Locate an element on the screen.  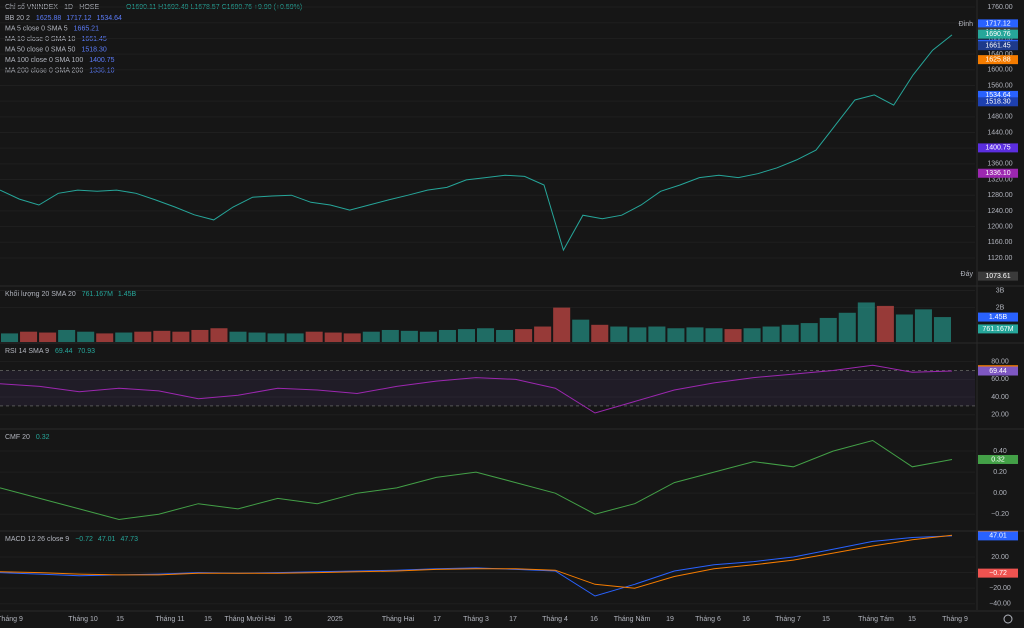
x-tick-label: Tháng 4 is located at coordinates (555, 619).